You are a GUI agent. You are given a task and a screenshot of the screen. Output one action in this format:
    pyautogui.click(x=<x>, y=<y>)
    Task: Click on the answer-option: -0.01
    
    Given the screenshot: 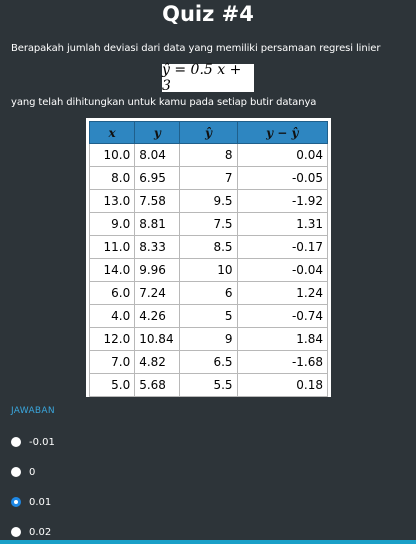 What is the action you would take?
    pyautogui.click(x=33, y=442)
    